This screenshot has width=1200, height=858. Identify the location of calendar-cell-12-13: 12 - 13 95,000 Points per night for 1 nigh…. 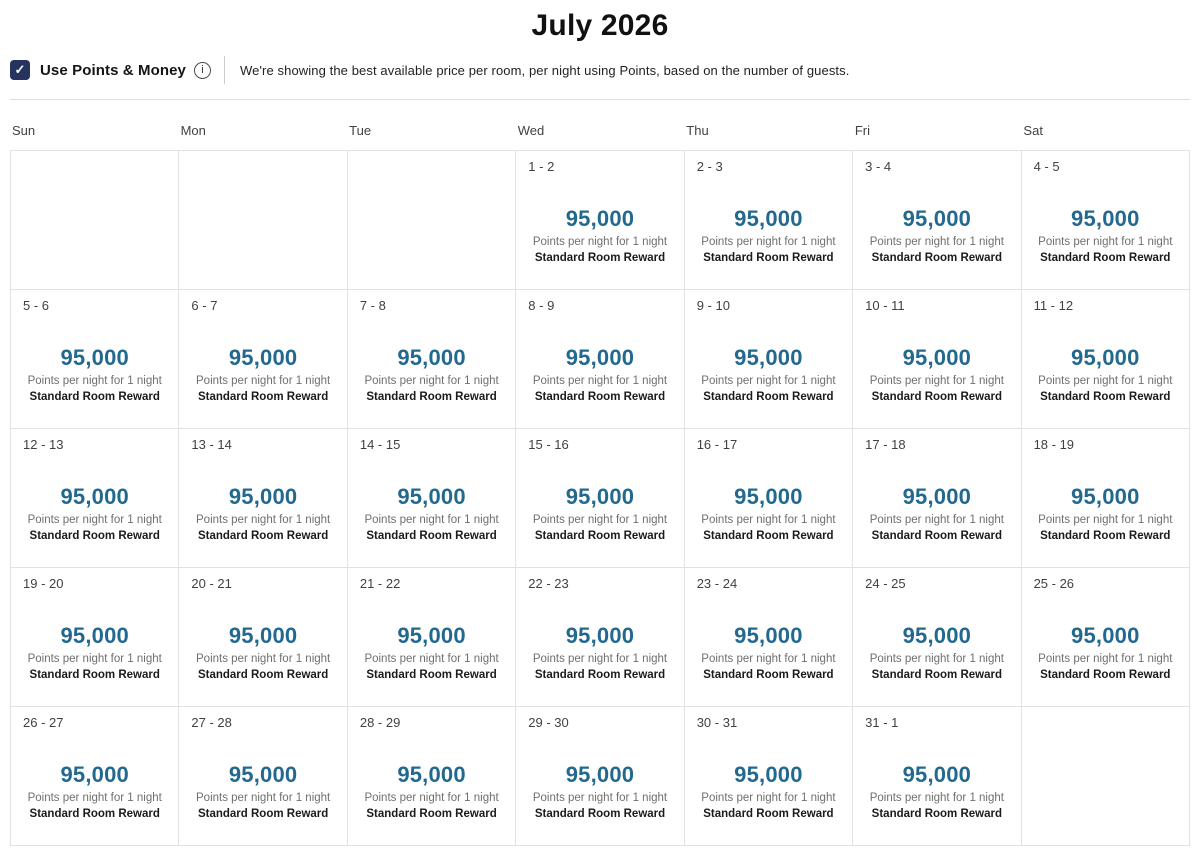
(95, 498).